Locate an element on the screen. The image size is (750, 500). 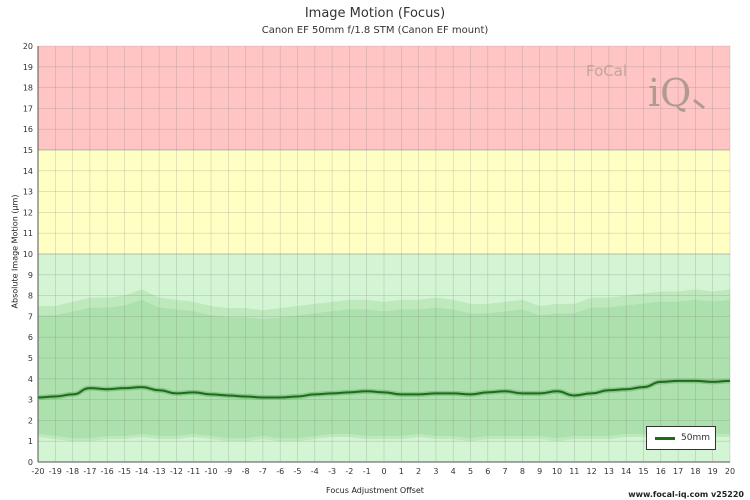
y-tick-label: 11 is located at coordinates (28, 233).